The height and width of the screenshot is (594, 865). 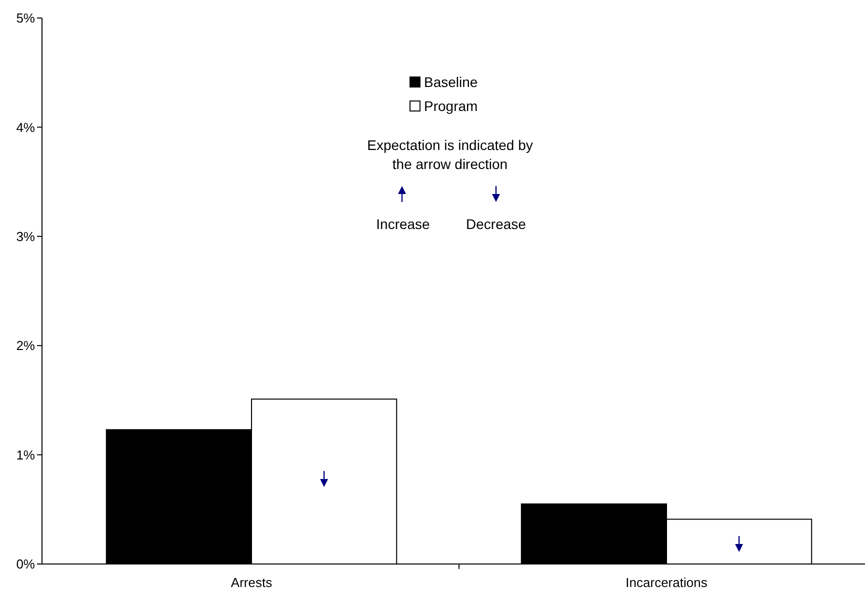 What do you see at coordinates (403, 224) in the screenshot?
I see `annotation: Increase` at bounding box center [403, 224].